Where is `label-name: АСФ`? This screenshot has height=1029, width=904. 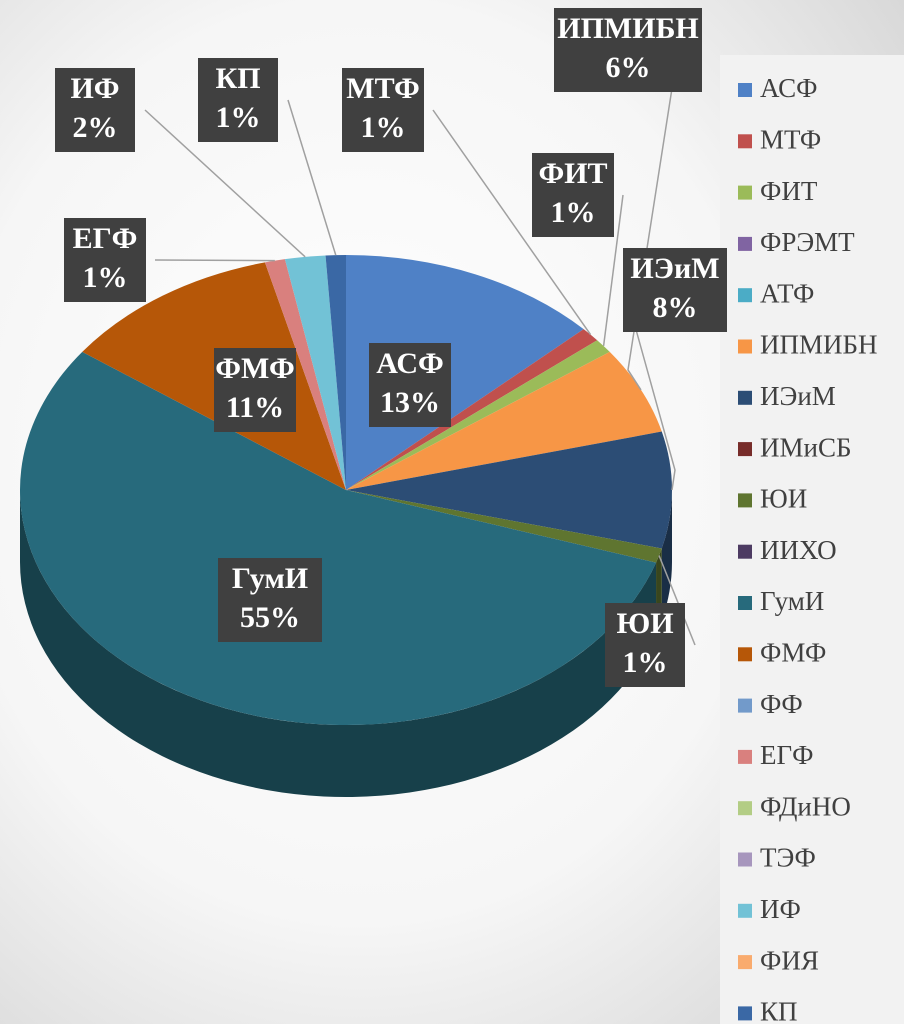
label-name: АСФ is located at coordinates (410, 363).